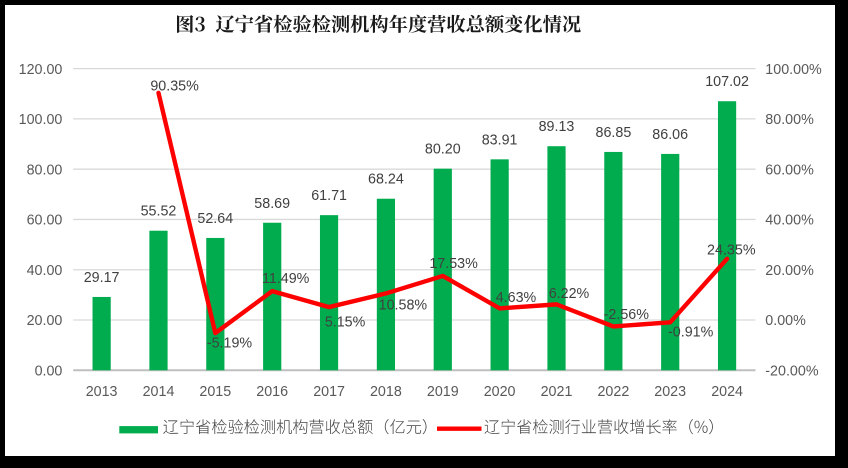 The width and height of the screenshot is (848, 468). What do you see at coordinates (785, 321) in the screenshot?
I see `svg-text: 0.00%` at bounding box center [785, 321].